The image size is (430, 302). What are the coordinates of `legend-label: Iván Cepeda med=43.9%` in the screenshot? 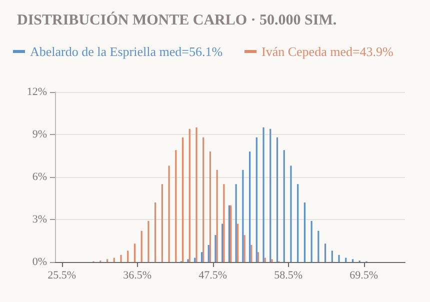 It's located at (328, 51).